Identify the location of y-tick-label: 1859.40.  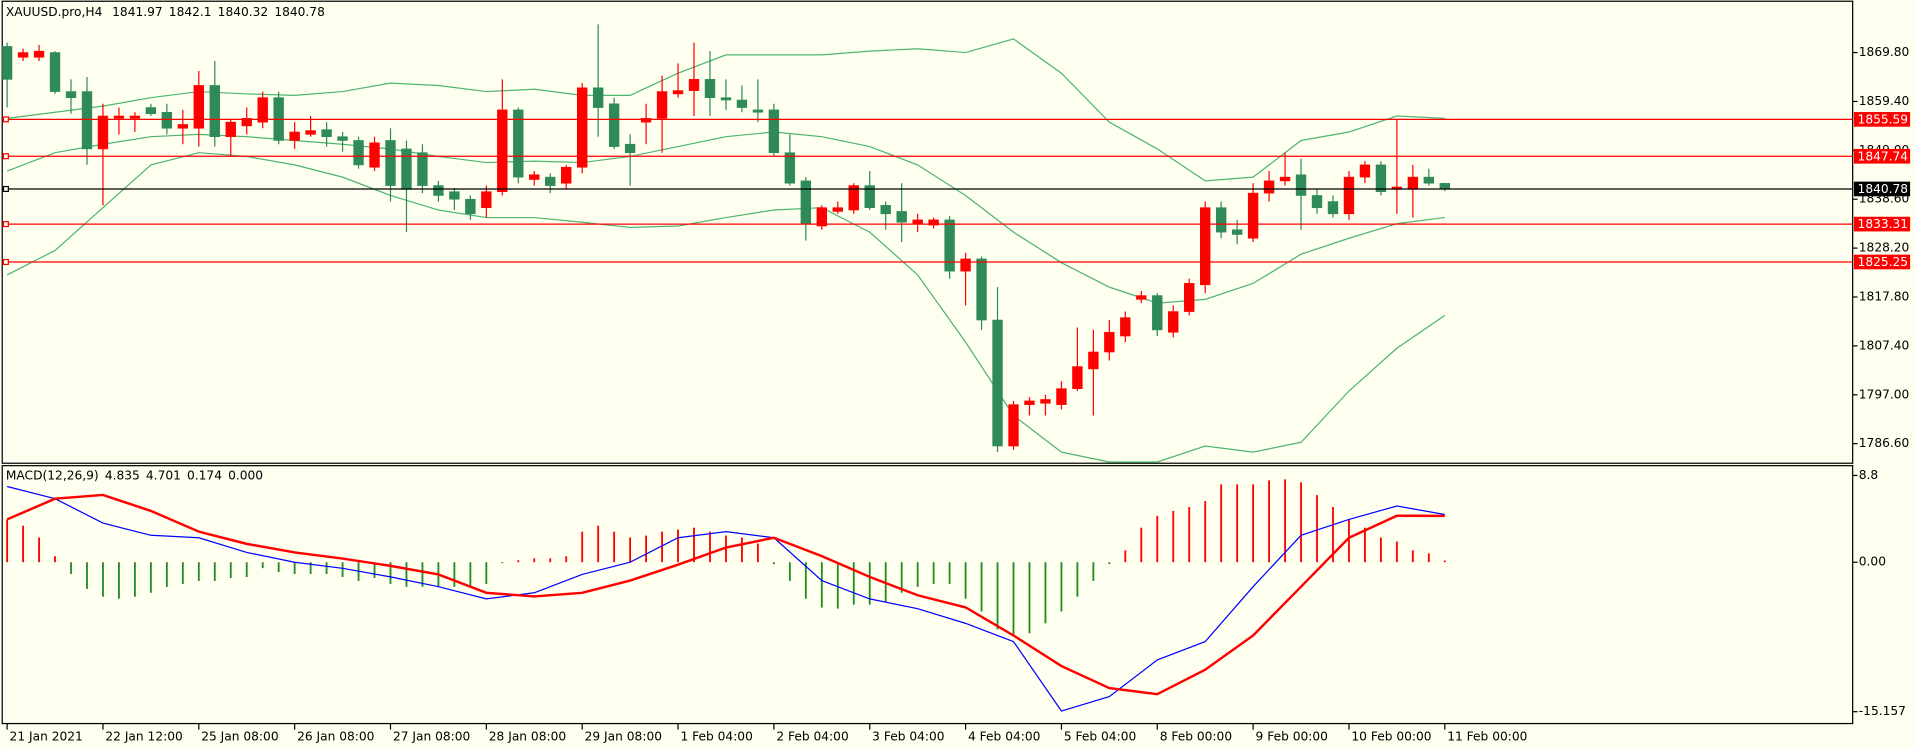
(1884, 101).